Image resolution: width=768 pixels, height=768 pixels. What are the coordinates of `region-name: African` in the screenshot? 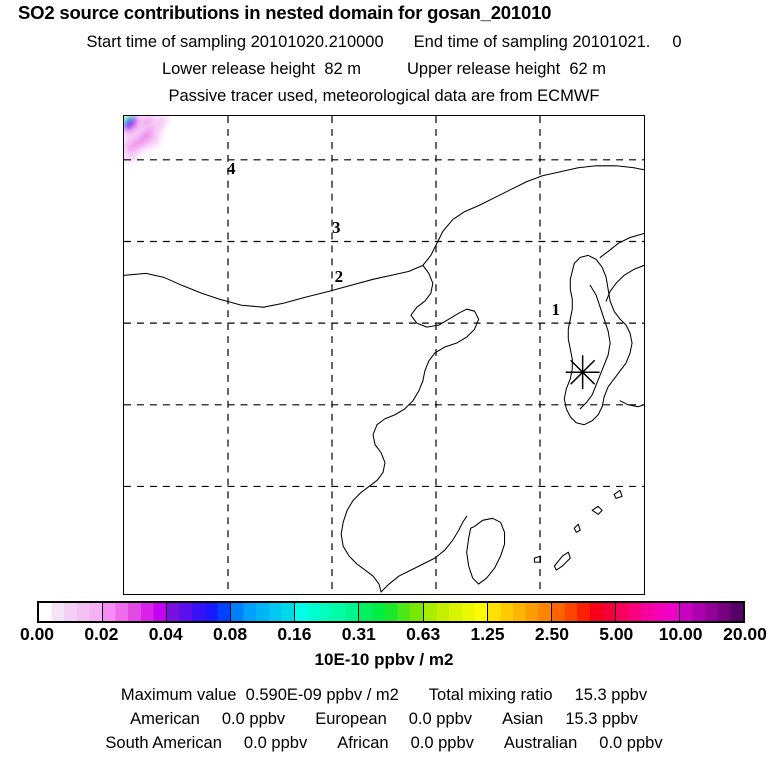 It's located at (363, 743).